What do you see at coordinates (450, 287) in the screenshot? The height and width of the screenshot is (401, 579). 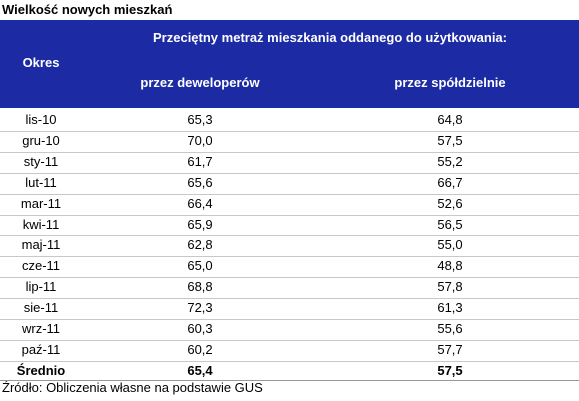 I see `value-cell: 57,8` at bounding box center [450, 287].